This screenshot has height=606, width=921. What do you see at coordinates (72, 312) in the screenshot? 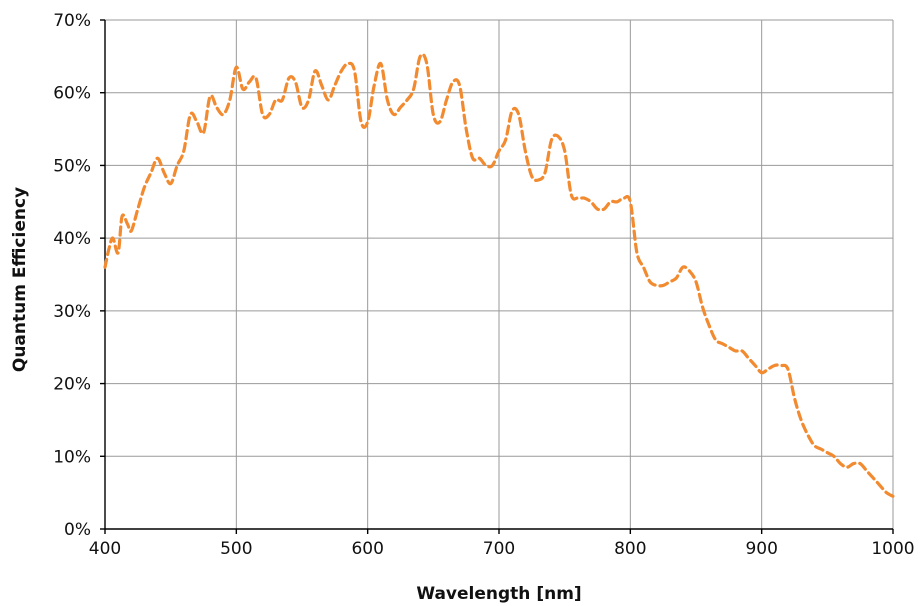
I see `y-tick-label-30: 30%` at bounding box center [72, 312].